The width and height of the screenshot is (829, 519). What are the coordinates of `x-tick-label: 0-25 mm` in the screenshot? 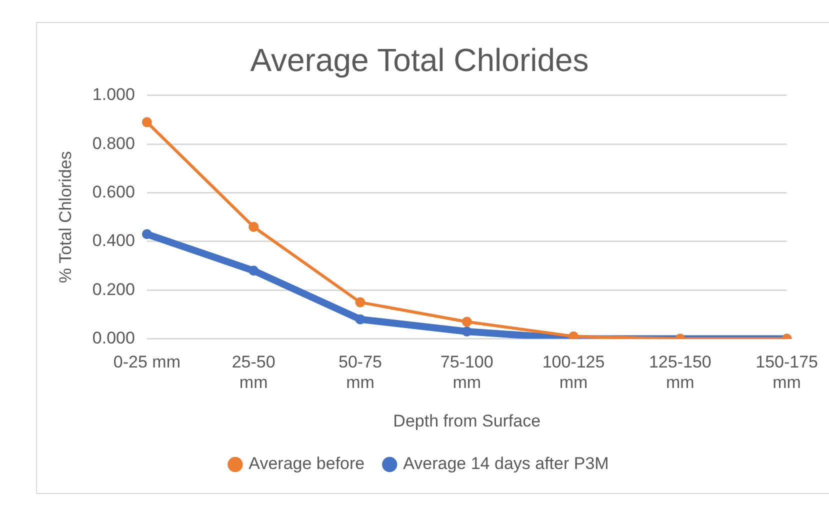 It's located at (146, 362).